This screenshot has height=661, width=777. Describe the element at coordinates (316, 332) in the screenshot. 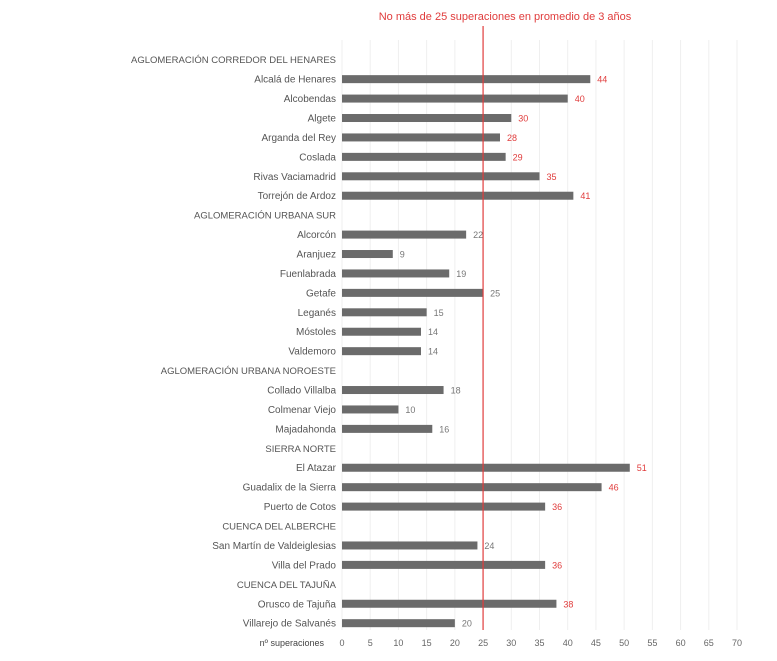

I see `category-label: Móstoles` at that location.